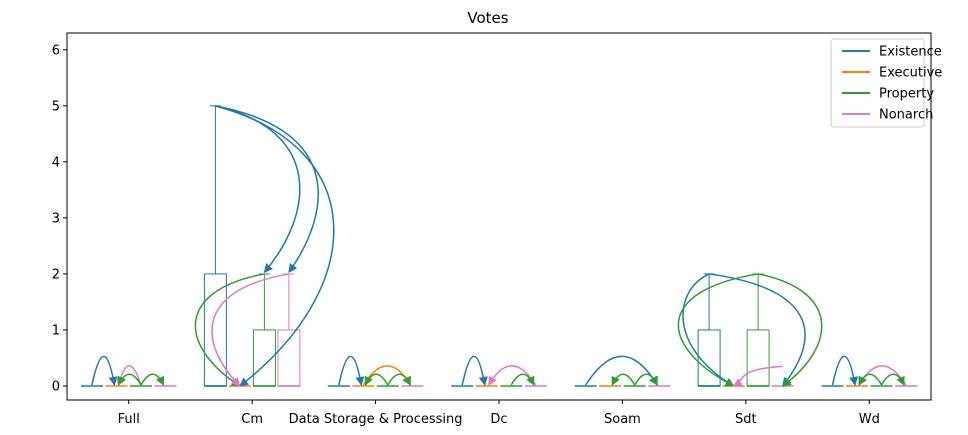 This screenshot has width=968, height=435. I want to click on legend-label-property: Property, so click(906, 94).